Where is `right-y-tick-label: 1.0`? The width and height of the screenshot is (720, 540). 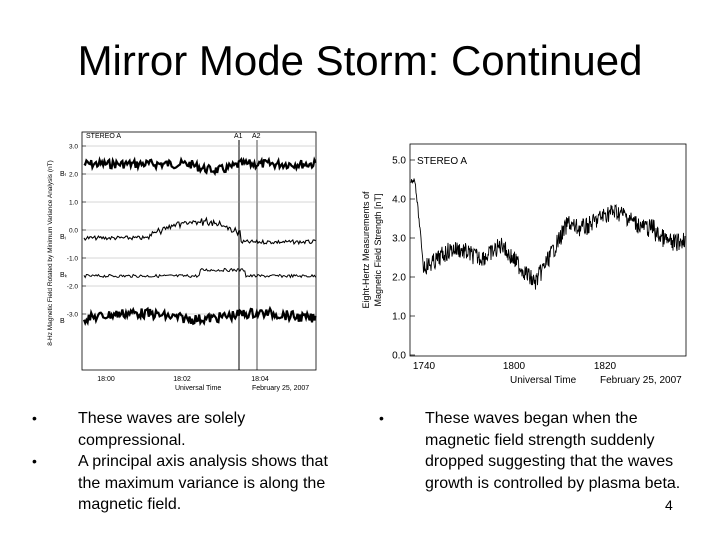 right-y-tick-label: 1.0 is located at coordinates (399, 317).